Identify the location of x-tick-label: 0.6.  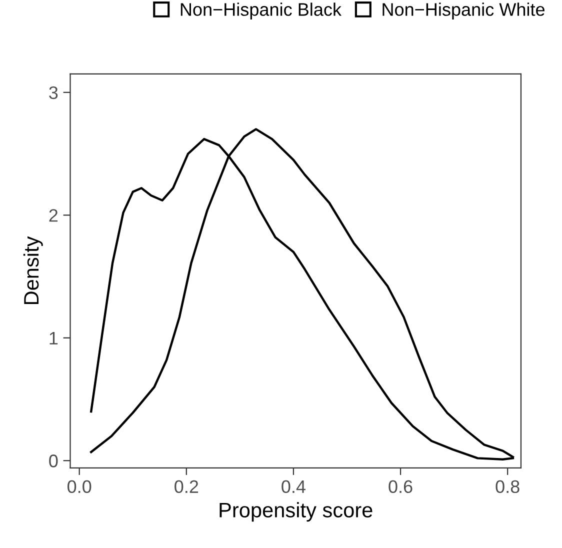
(400, 487).